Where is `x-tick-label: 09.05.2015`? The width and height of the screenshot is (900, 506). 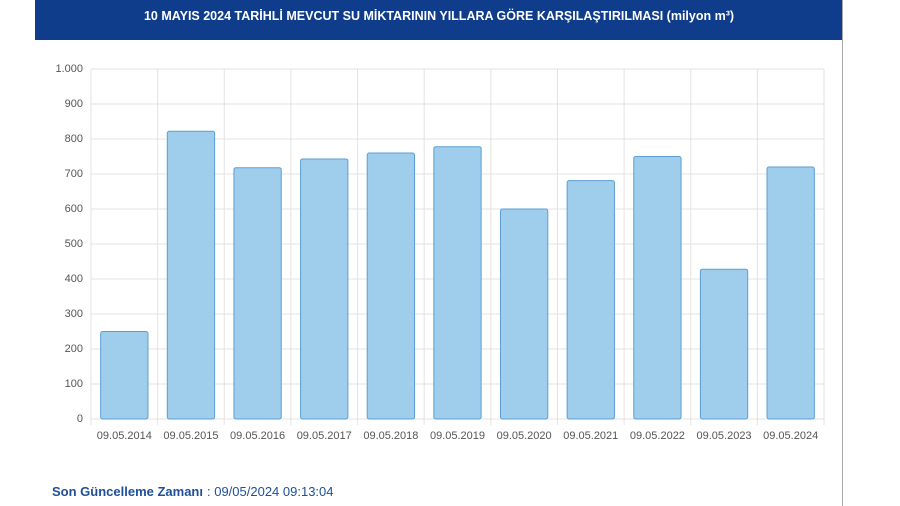 x-tick-label: 09.05.2015 is located at coordinates (190, 436).